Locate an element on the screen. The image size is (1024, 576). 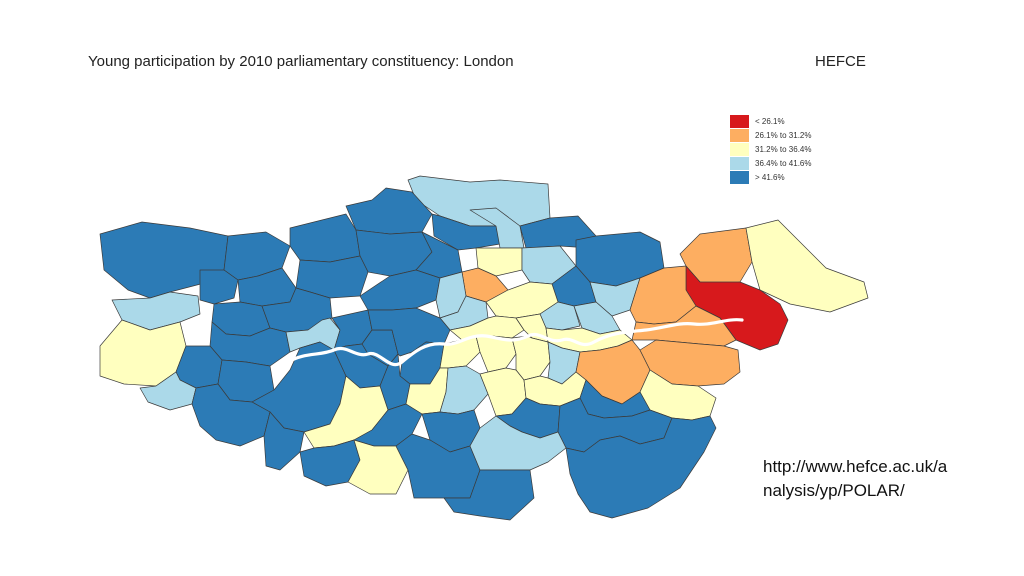
legend-label-5: > 41.6% is located at coordinates (770, 177).